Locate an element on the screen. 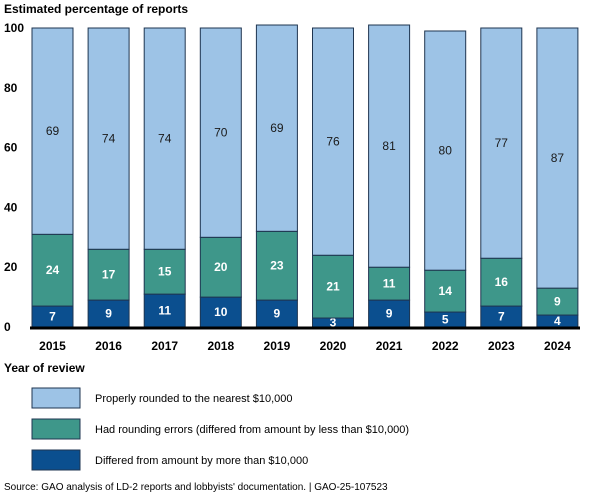 This screenshot has height=496, width=600. x-tick-label: 2016 is located at coordinates (108, 346).